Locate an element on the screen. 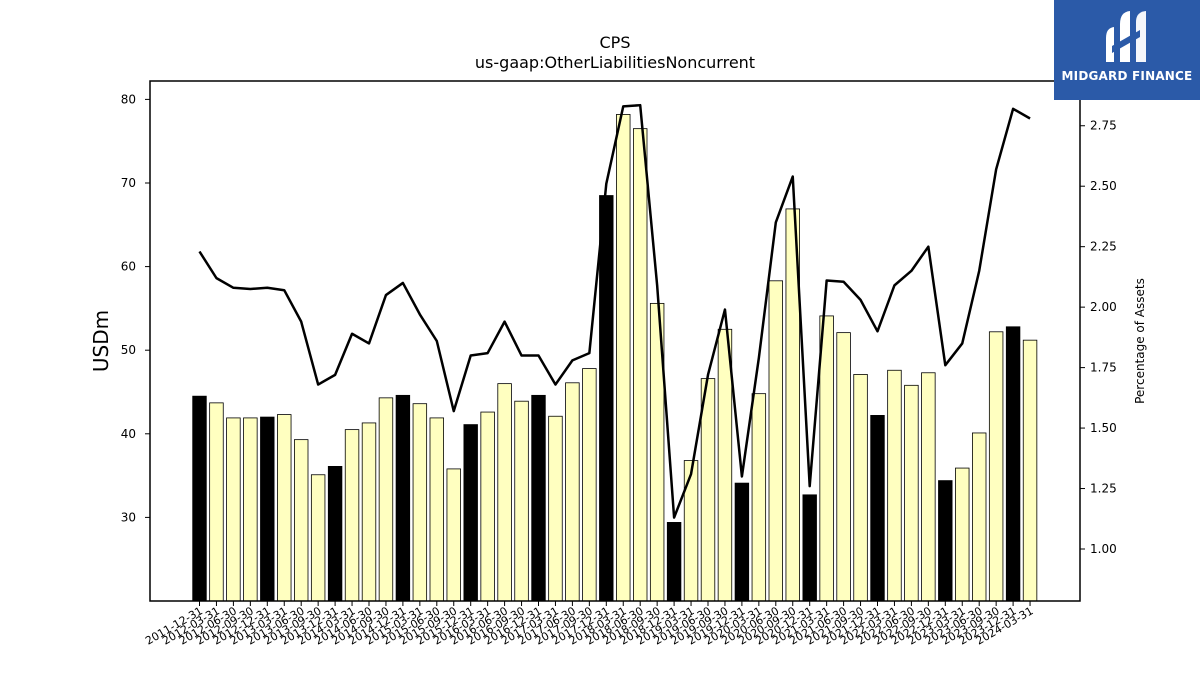 Image resolution: width=1200 pixels, height=675 pixels. y2-tick-label: 1.25 is located at coordinates (1103, 489).